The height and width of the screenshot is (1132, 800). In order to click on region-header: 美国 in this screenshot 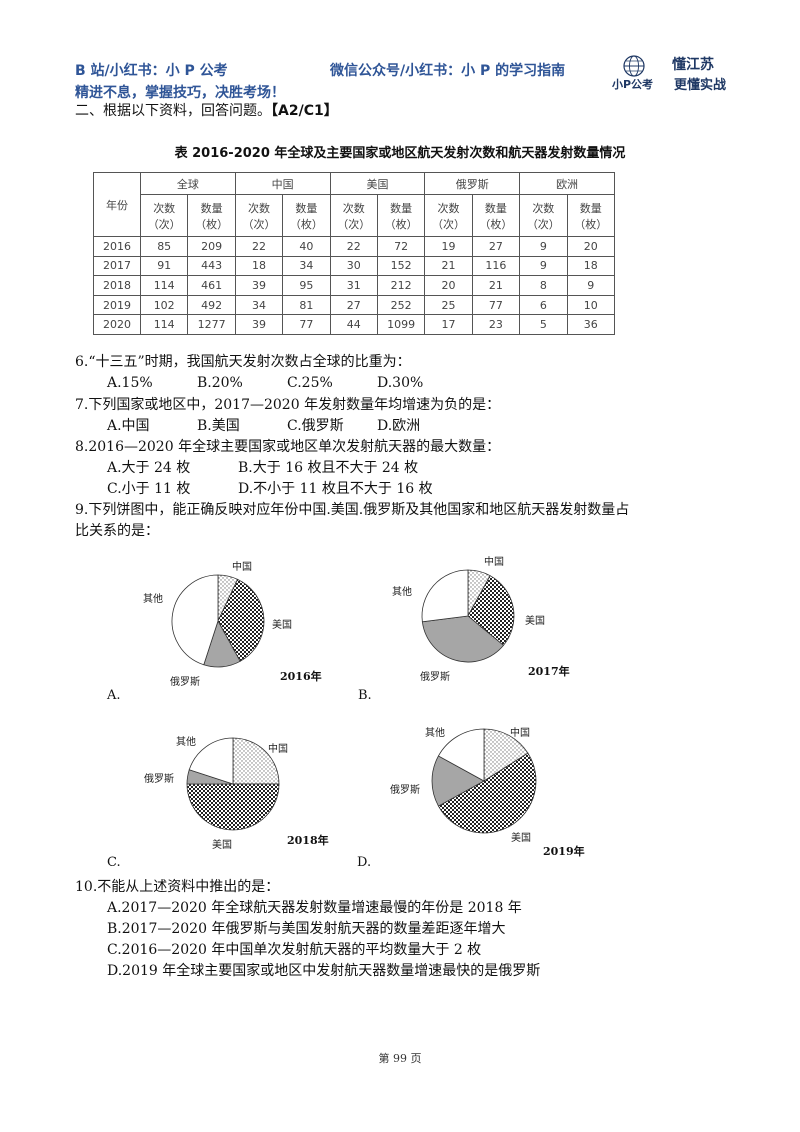, I will do `click(377, 183)`.